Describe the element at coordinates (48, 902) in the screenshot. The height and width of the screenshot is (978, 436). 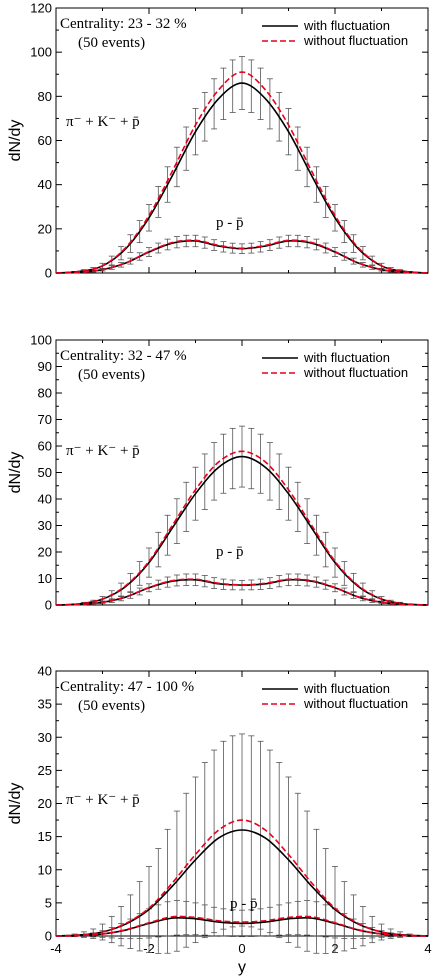
I see `y-tick-label: 5` at that location.